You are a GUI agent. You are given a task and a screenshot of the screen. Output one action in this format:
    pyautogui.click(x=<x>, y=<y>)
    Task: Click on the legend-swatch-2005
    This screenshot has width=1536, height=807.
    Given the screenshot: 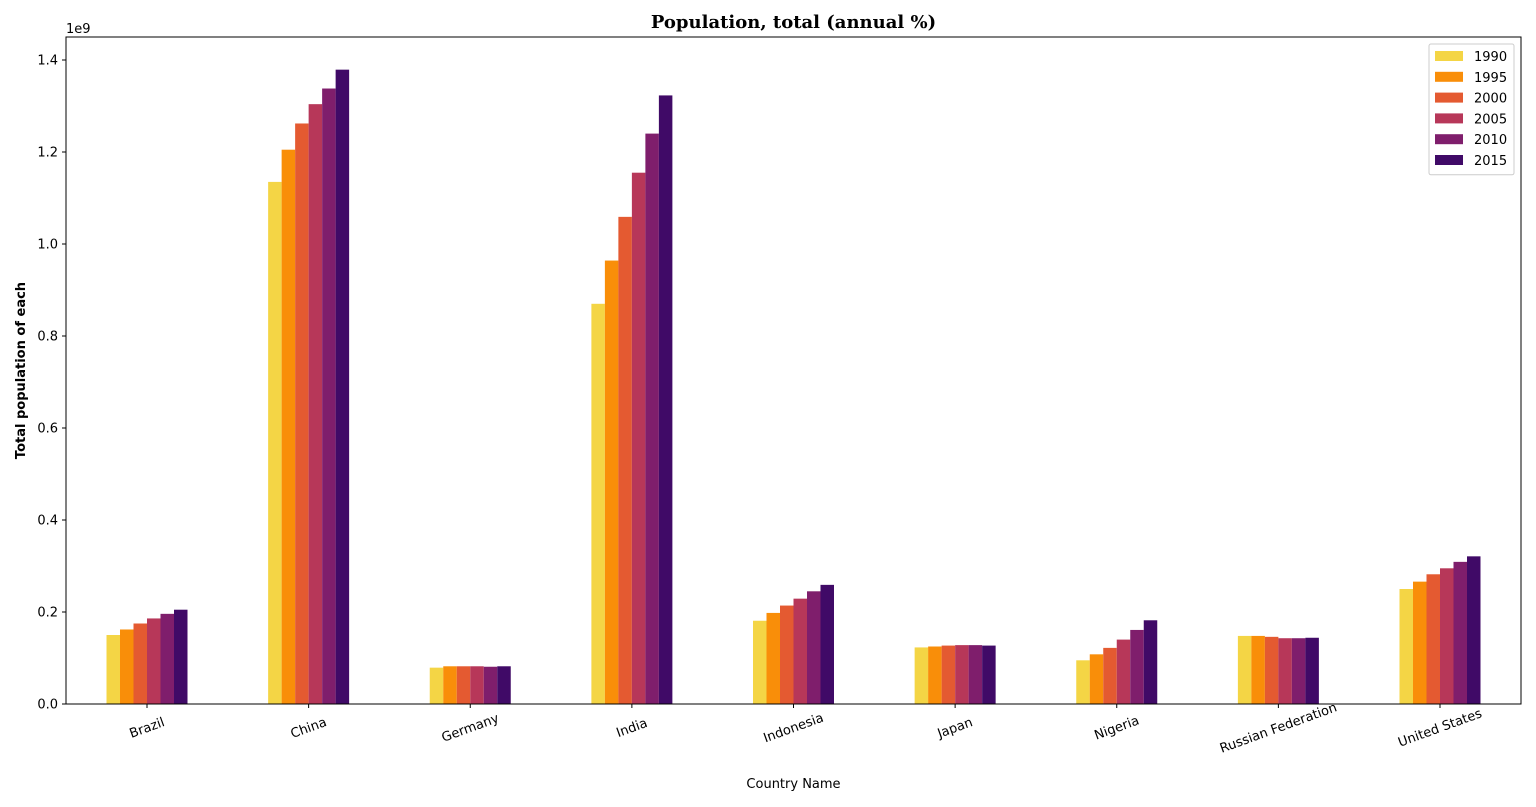 What is the action you would take?
    pyautogui.click(x=1449, y=118)
    